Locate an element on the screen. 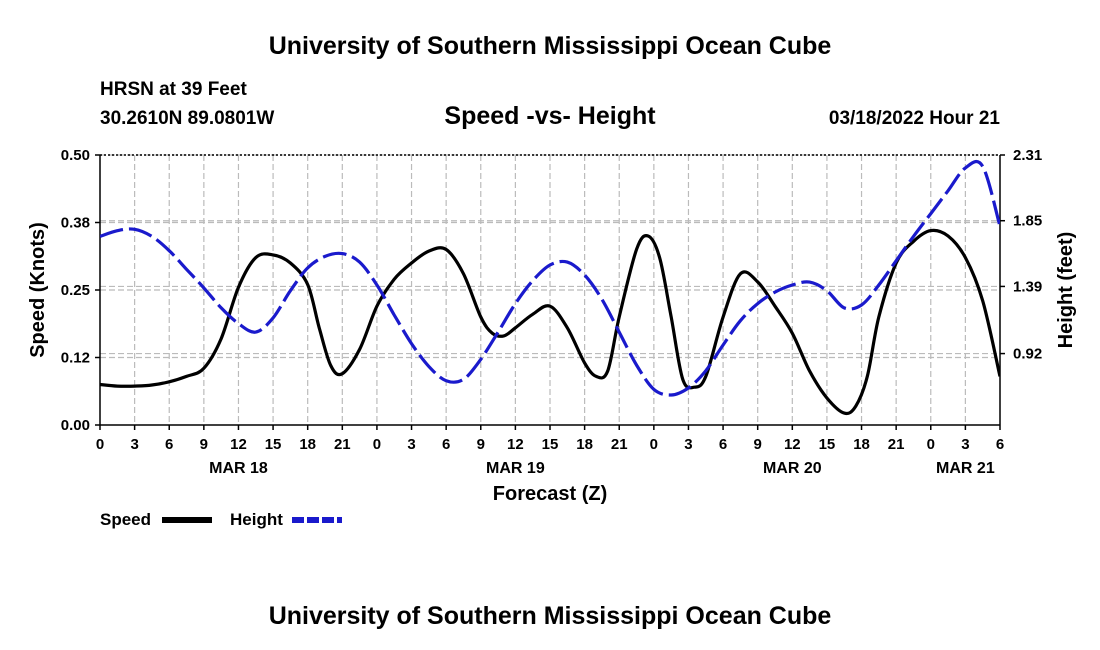 The height and width of the screenshot is (650, 1100). y-tick-label: 0.38 is located at coordinates (75, 223).